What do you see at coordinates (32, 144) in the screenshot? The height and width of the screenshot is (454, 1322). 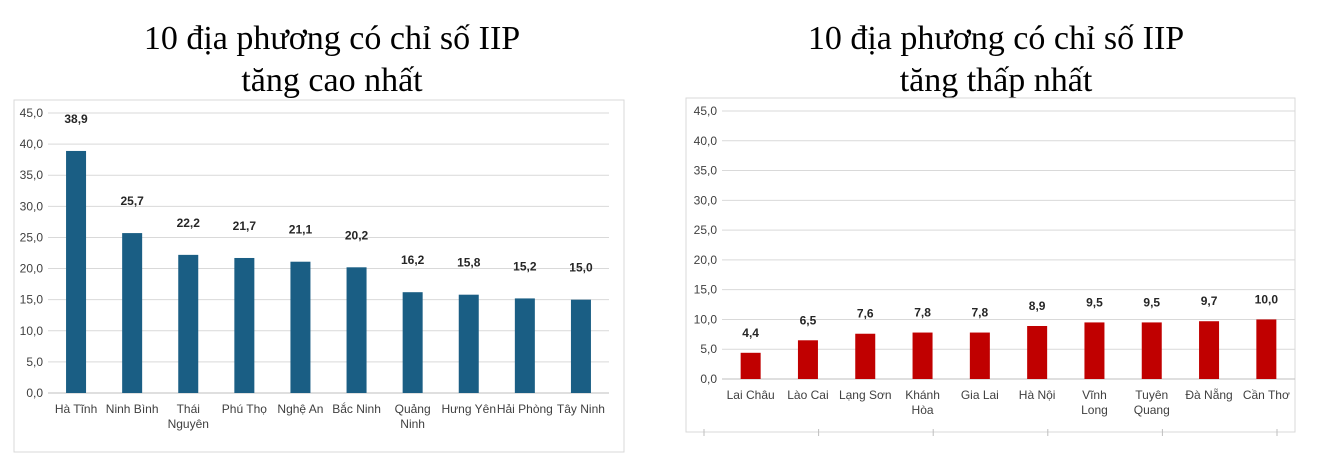 I see `y-tick-label-left: 40,0` at bounding box center [32, 144].